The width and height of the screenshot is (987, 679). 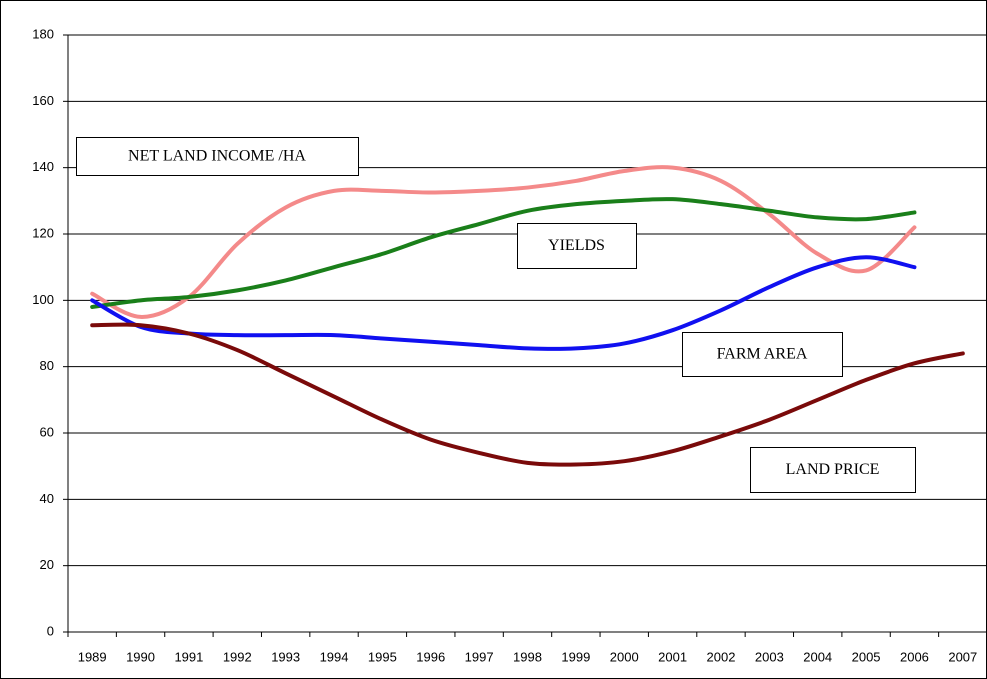 I want to click on x-tick-label: 2005, so click(x=866, y=656).